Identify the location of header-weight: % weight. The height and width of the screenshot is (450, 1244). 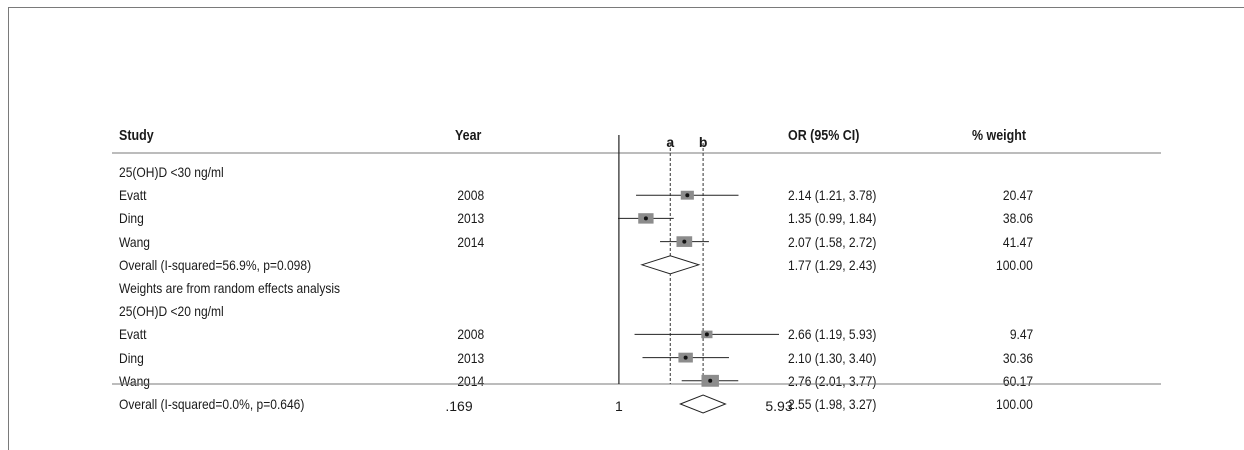
(999, 136).